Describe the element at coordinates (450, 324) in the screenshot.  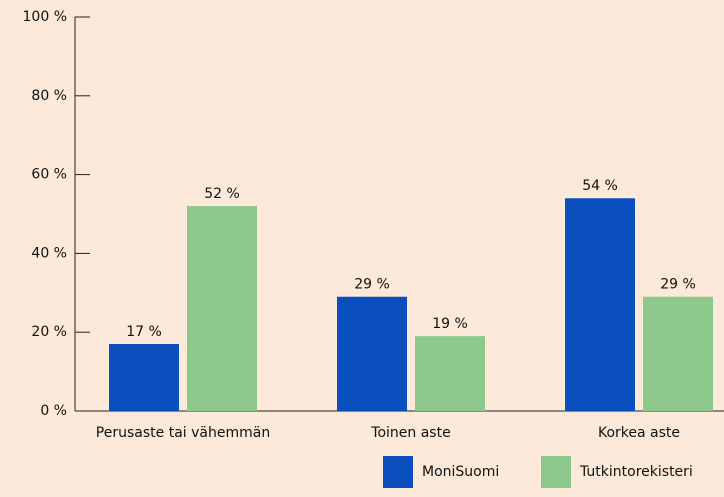
I see `data-label: 19 %` at that location.